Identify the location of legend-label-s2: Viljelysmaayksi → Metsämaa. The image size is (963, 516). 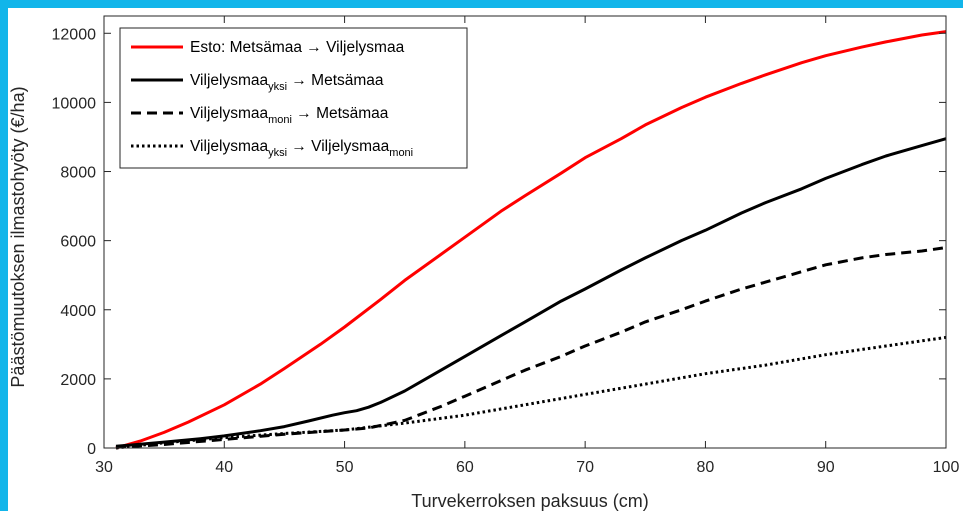
(287, 82).